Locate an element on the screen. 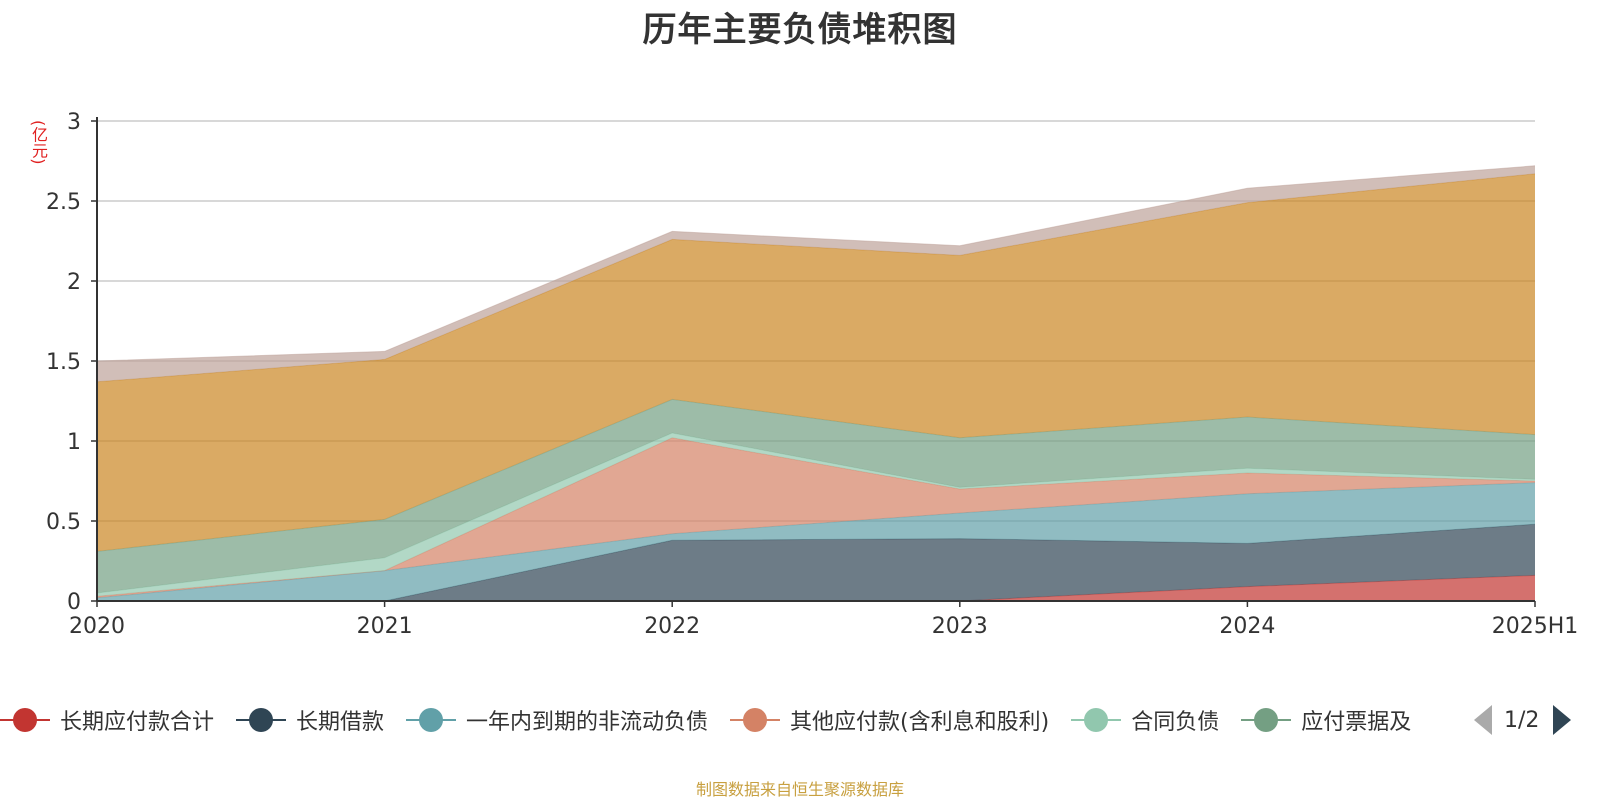 The image size is (1600, 800). x-tick-label: 2022 is located at coordinates (672, 626).